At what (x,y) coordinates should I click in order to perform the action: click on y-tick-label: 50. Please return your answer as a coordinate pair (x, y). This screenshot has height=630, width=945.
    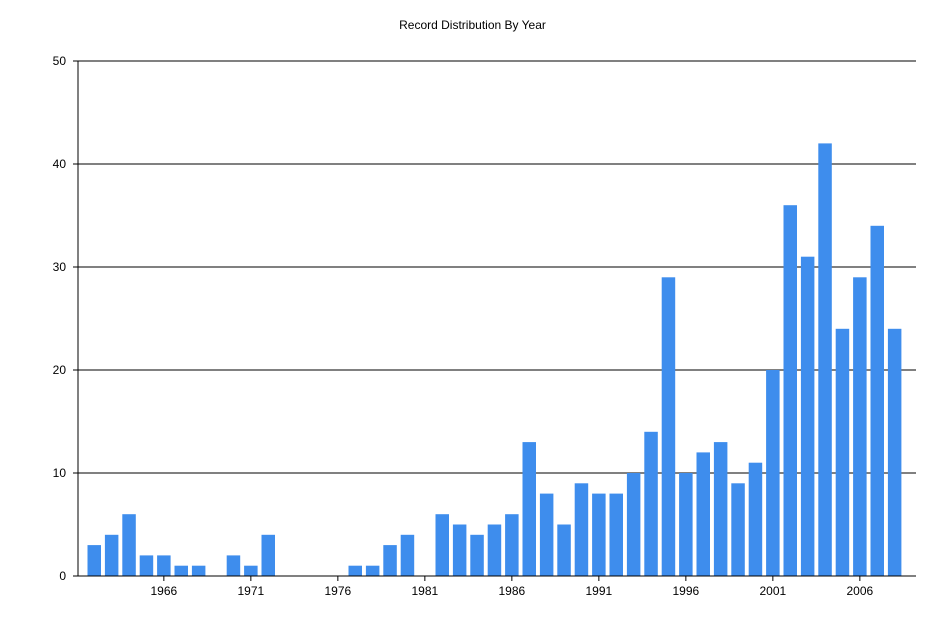
    Looking at the image, I should click on (60, 61).